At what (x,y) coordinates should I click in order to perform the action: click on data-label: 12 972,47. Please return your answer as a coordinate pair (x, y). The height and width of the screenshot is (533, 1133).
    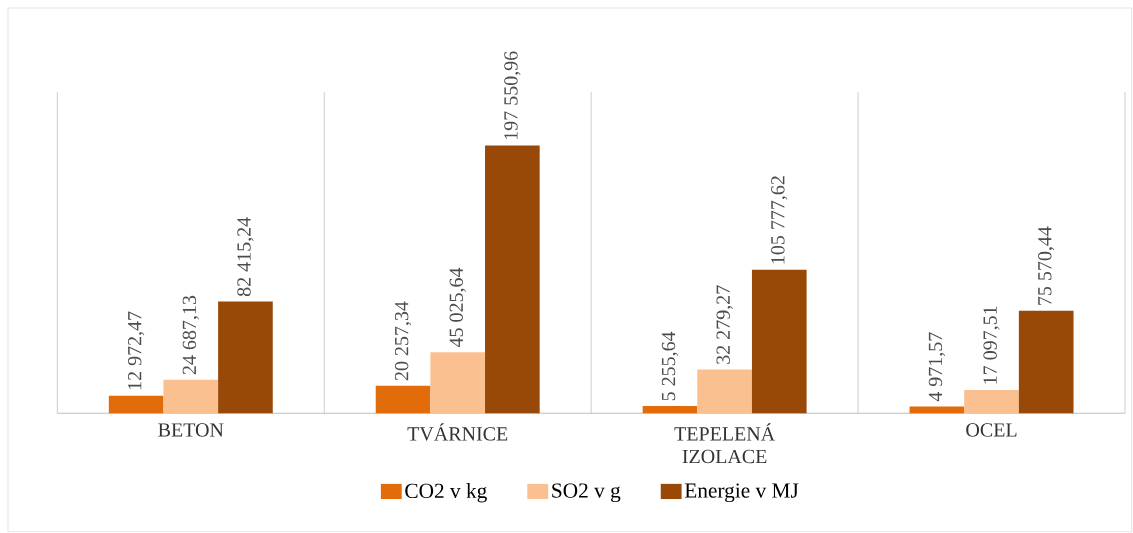
    Looking at the image, I should click on (136, 350).